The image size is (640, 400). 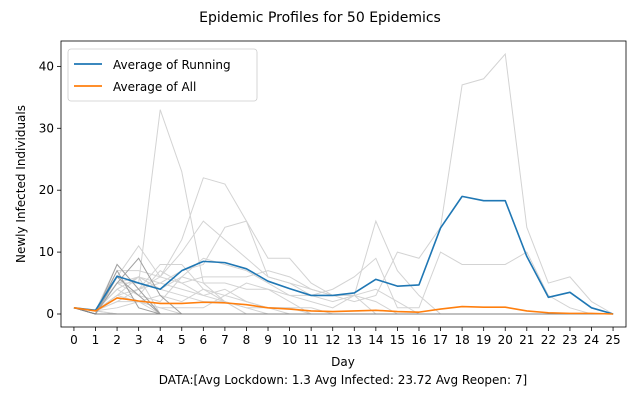 I want to click on x-tick-label: 19, so click(x=483, y=340).